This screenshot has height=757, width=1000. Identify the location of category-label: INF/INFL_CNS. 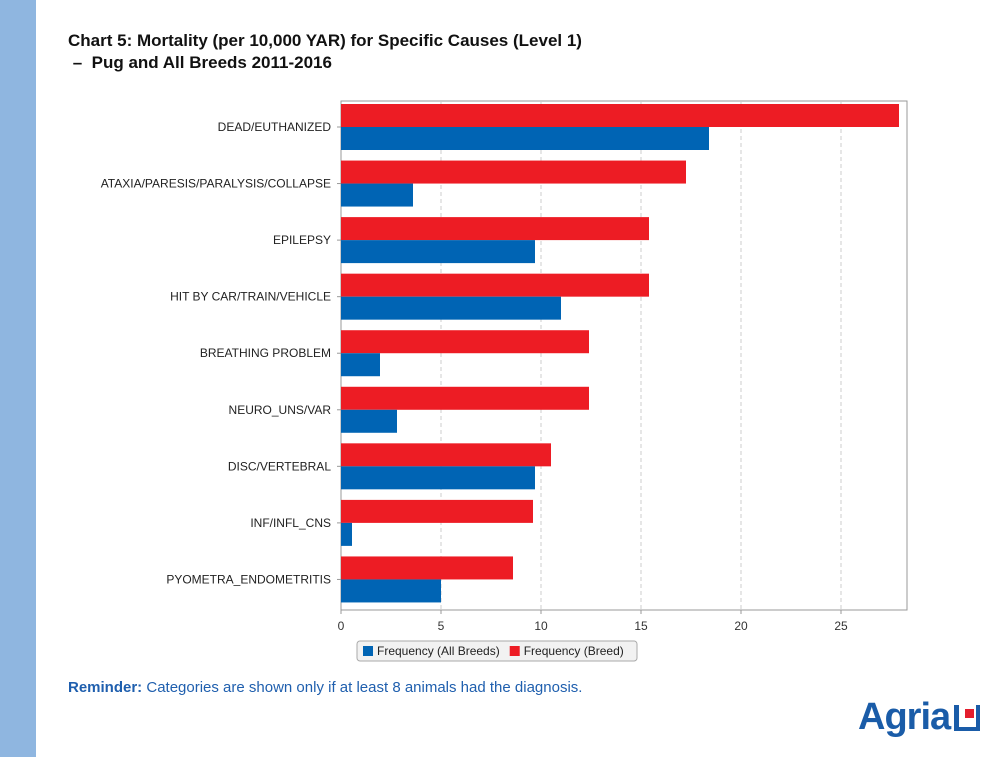
(290, 523).